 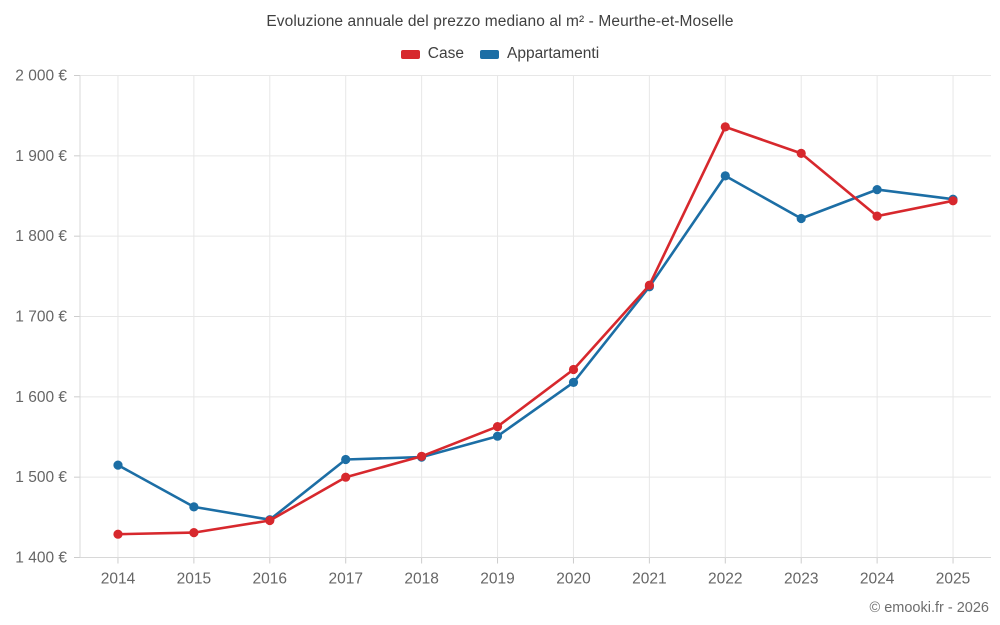 I want to click on case-series-swatch-icon, so click(x=410, y=54).